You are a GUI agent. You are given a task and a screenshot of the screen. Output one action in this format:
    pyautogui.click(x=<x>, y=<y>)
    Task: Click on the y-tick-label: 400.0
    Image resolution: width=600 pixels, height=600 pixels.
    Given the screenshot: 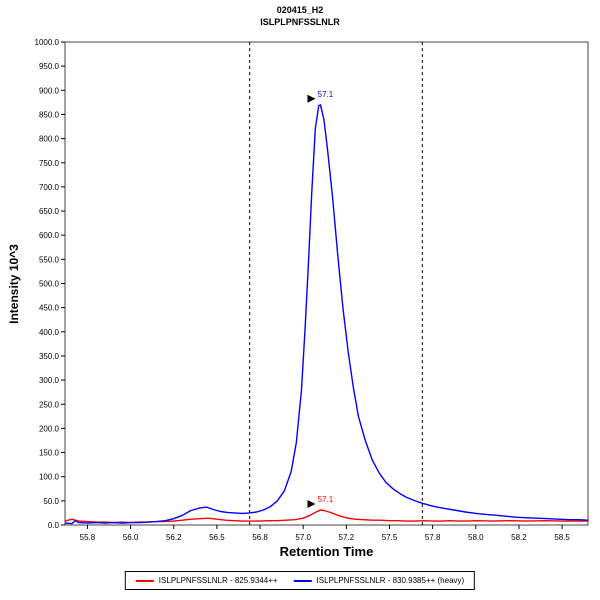 What is the action you would take?
    pyautogui.click(x=49, y=332)
    